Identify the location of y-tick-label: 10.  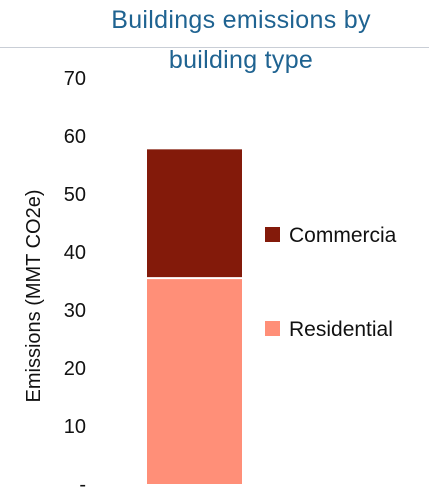
(75, 427).